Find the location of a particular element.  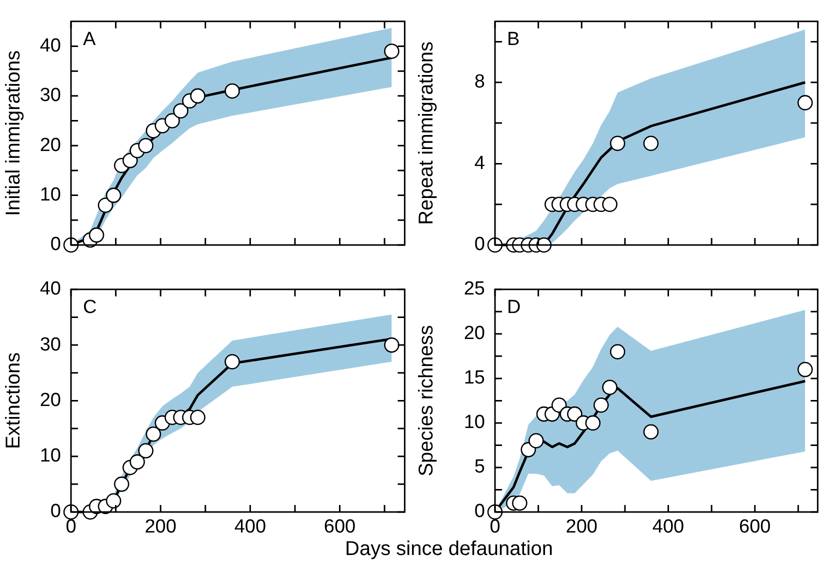

y-tick-label: 15 is located at coordinates (474, 378).